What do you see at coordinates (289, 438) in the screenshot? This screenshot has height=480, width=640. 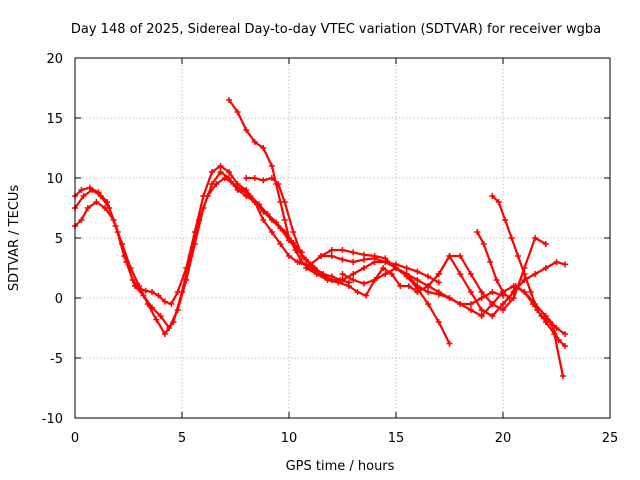 I see `x-tick-label: 10` at bounding box center [289, 438].